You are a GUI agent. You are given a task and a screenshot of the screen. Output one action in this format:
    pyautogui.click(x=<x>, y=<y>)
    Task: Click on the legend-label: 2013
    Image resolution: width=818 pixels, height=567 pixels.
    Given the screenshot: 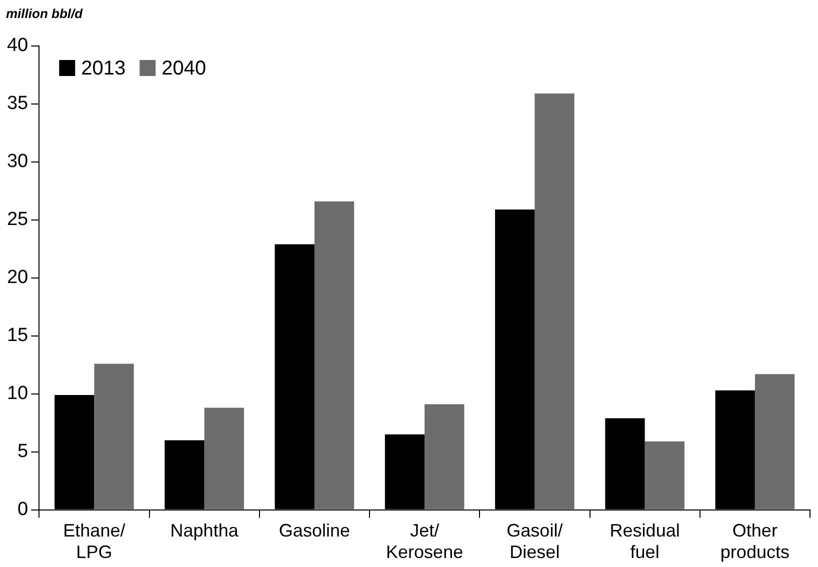 What is the action you would take?
    pyautogui.click(x=103, y=69)
    